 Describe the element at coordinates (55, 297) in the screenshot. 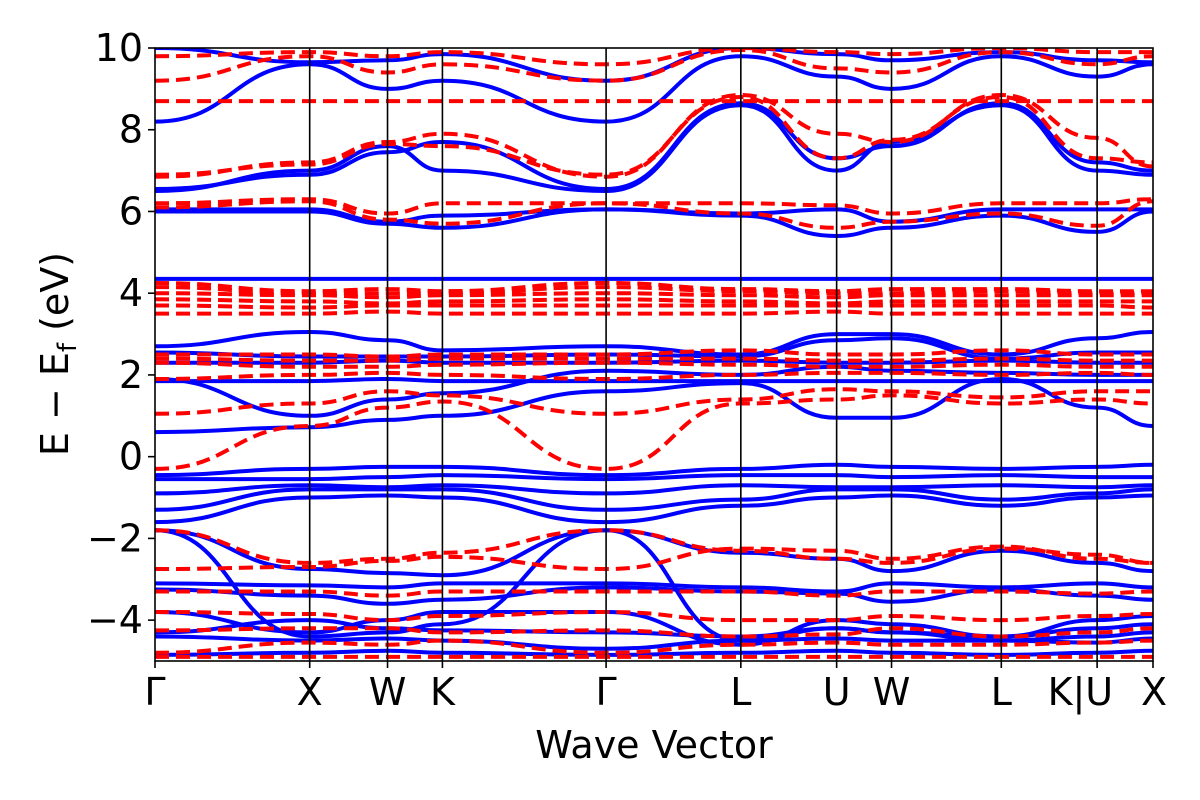

I see `y-axis-label-unit: (eV)` at that location.